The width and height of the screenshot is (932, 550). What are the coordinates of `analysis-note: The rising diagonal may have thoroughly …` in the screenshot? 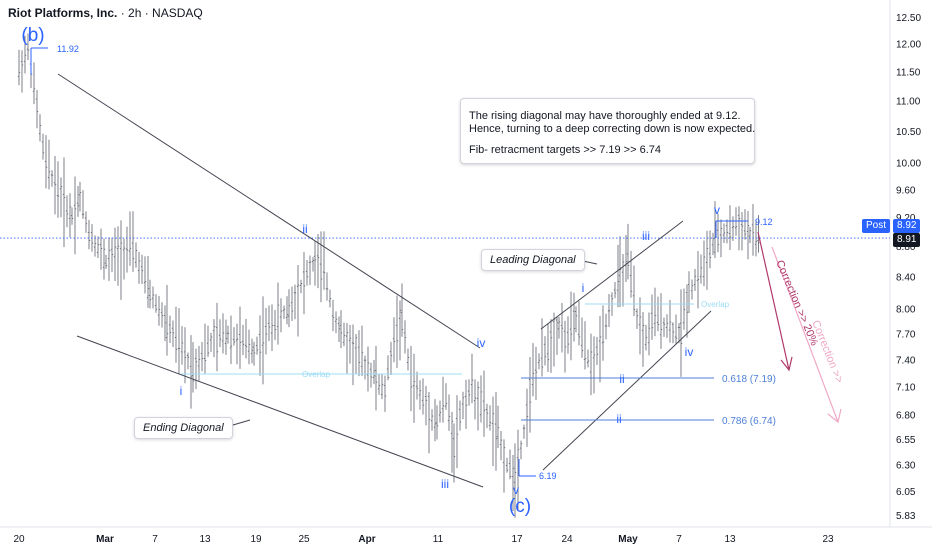 It's located at (607, 131).